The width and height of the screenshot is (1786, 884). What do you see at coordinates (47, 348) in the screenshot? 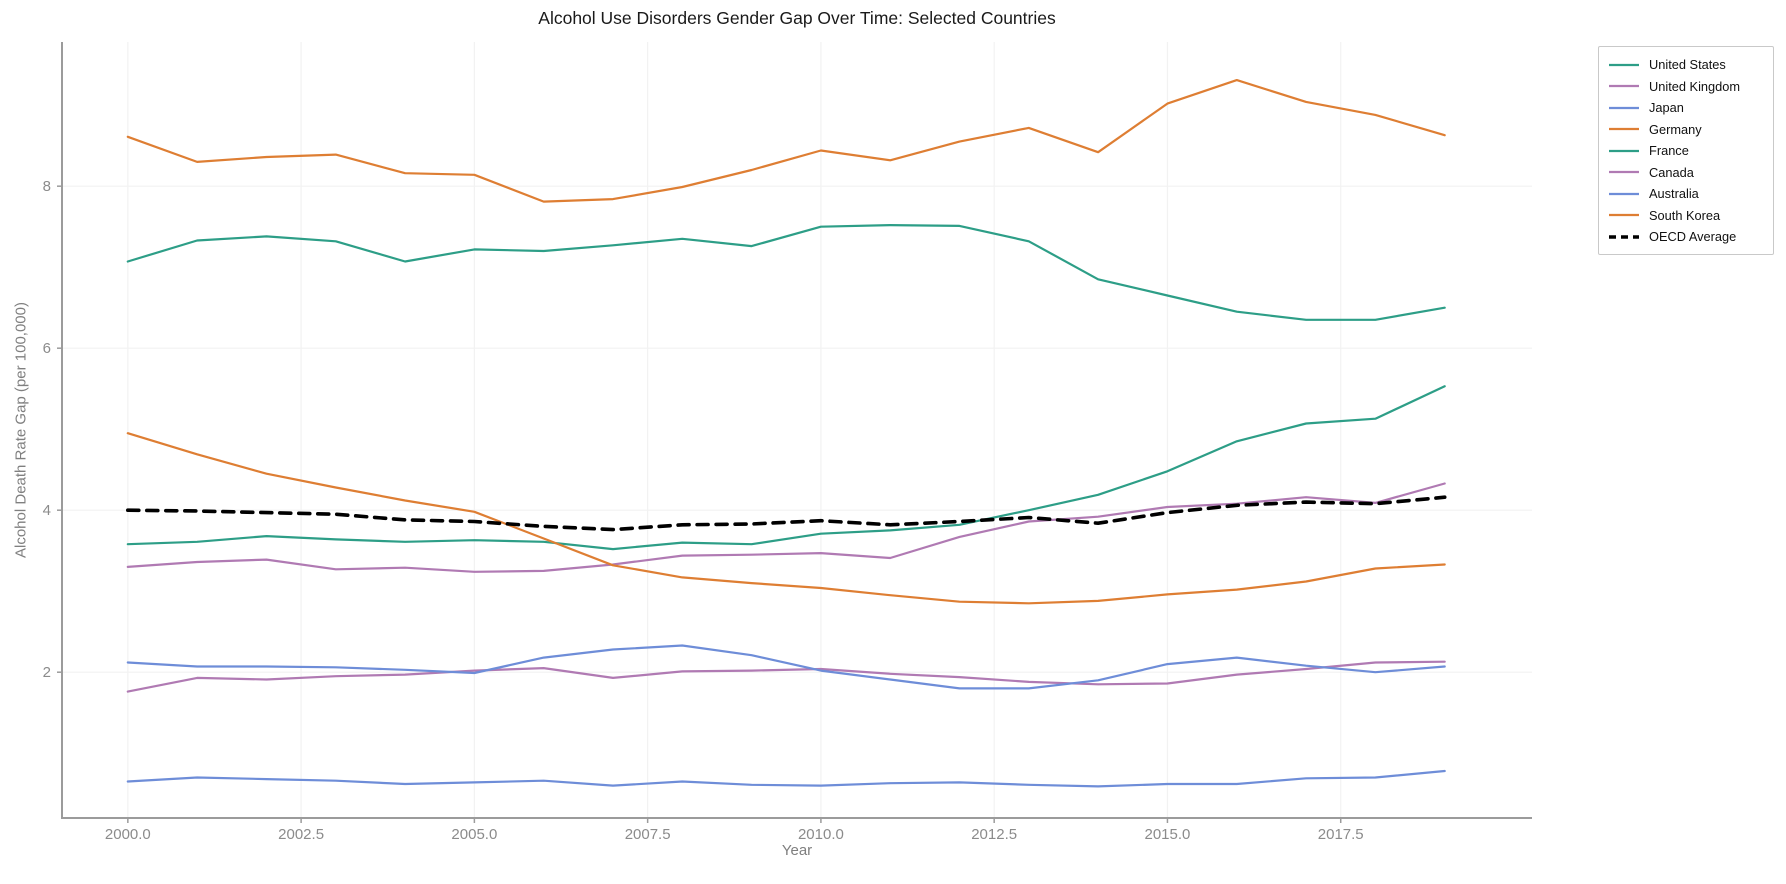
I see `y-tick-label: 6` at bounding box center [47, 348].